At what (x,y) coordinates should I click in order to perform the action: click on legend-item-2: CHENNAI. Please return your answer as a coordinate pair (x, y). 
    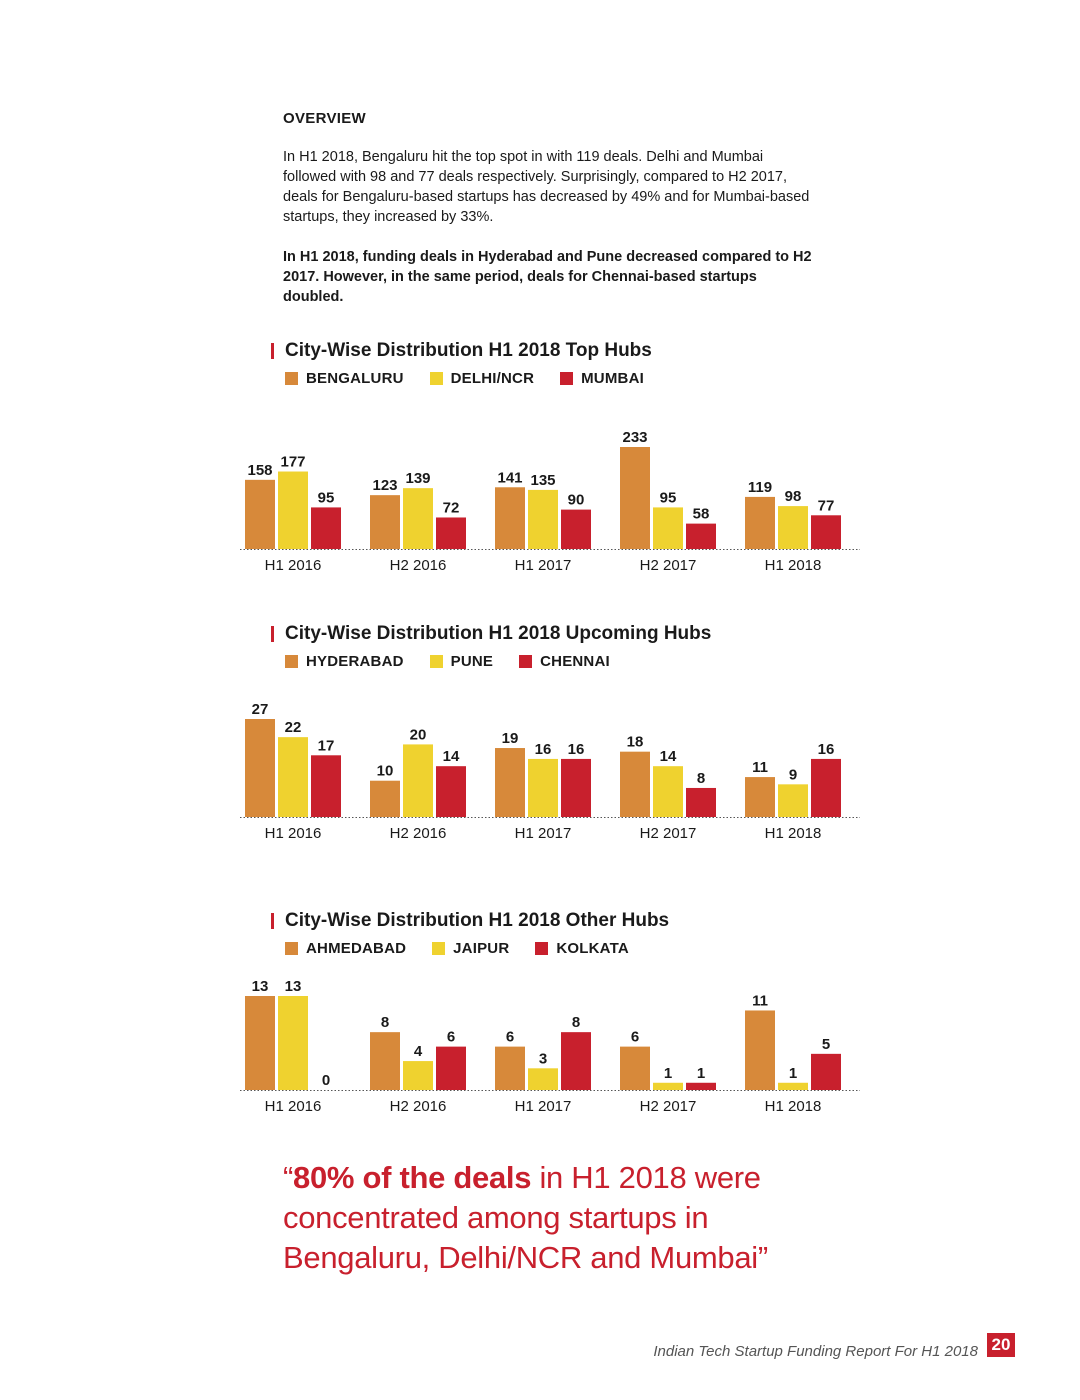
    Looking at the image, I should click on (564, 661).